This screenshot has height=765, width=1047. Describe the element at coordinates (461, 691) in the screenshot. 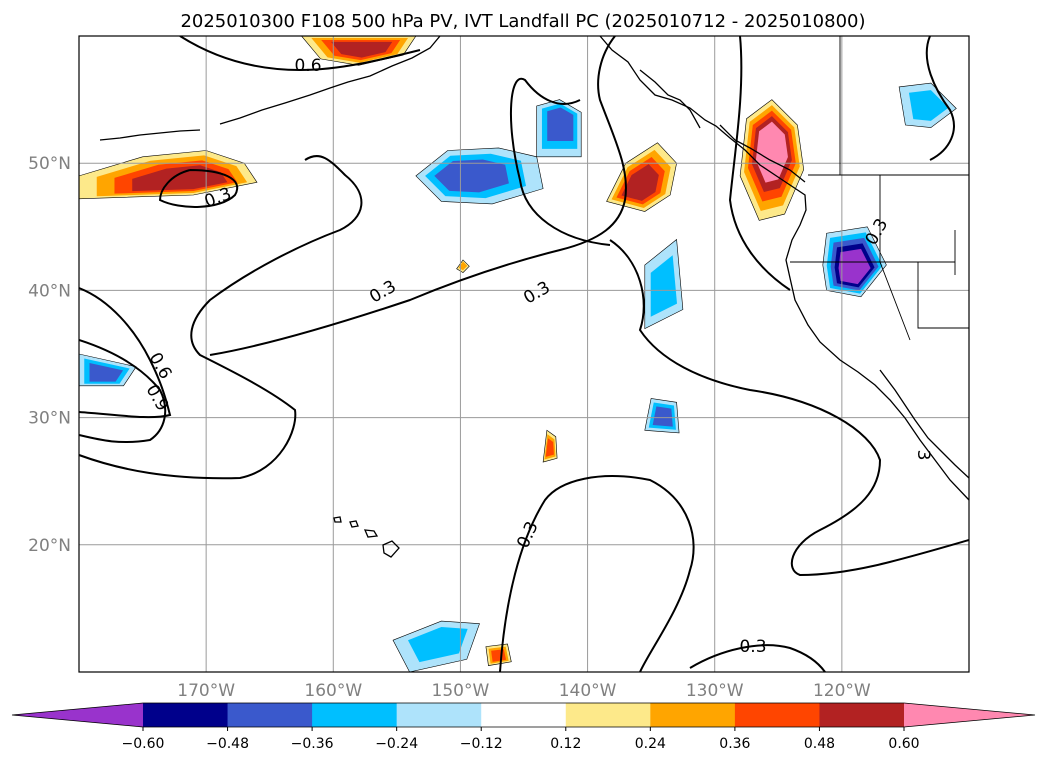

I see `lon-tick-label: 150°W` at that location.